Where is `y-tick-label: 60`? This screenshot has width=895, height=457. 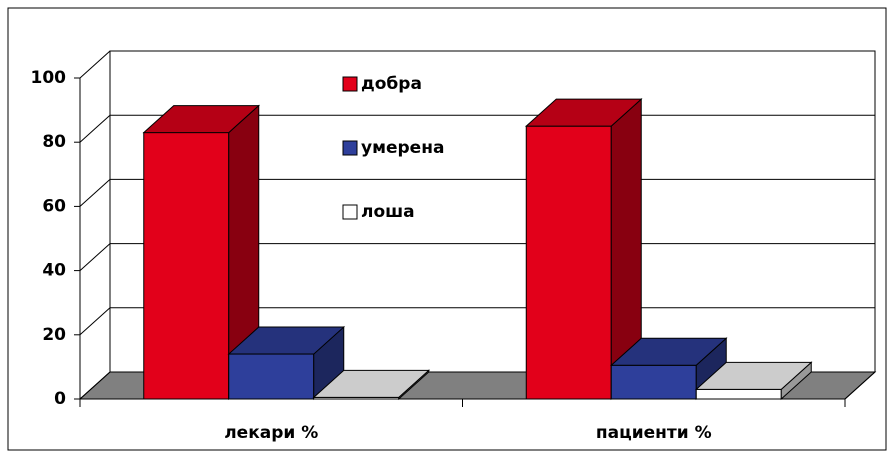
y-tick-label: 60 is located at coordinates (54, 206).